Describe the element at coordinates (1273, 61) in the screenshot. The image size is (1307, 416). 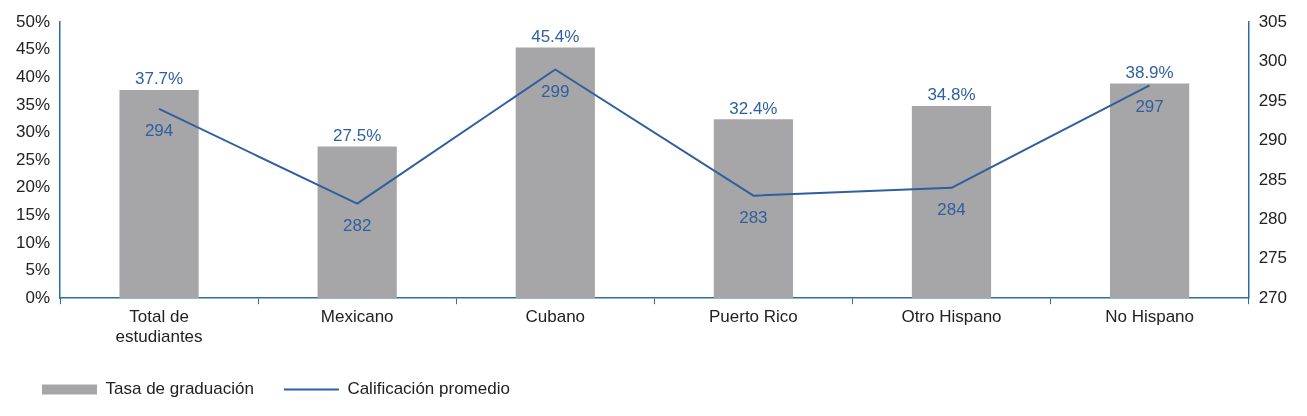
I see `y2-tick-label: 300` at that location.